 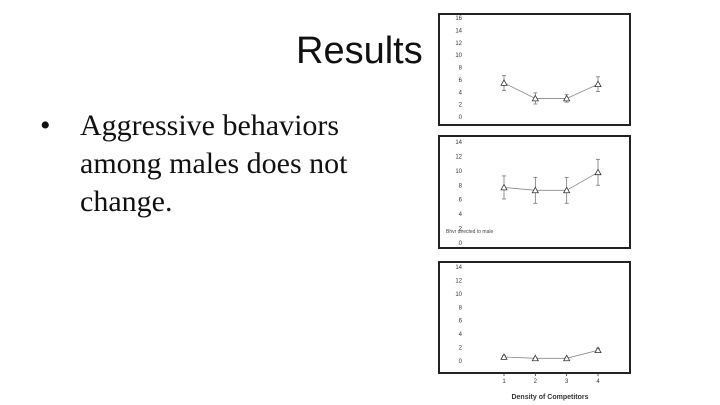 What do you see at coordinates (524, 193) in the screenshot?
I see `chart-2-plot: 0 2 4 6 8 10 12 14 Bhvr directed to male` at bounding box center [524, 193].